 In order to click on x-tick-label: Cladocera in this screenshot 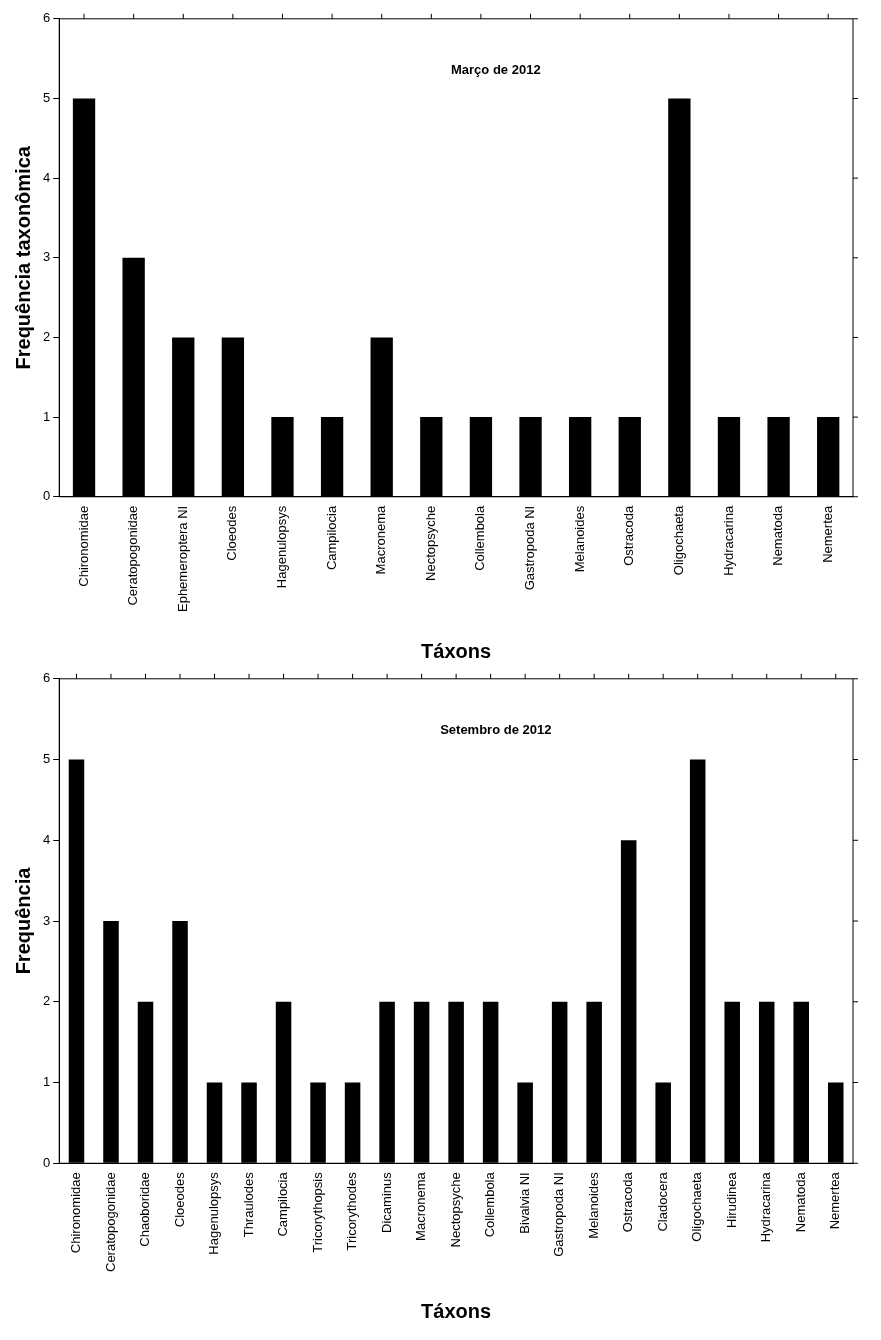, I will do `click(662, 1201)`.